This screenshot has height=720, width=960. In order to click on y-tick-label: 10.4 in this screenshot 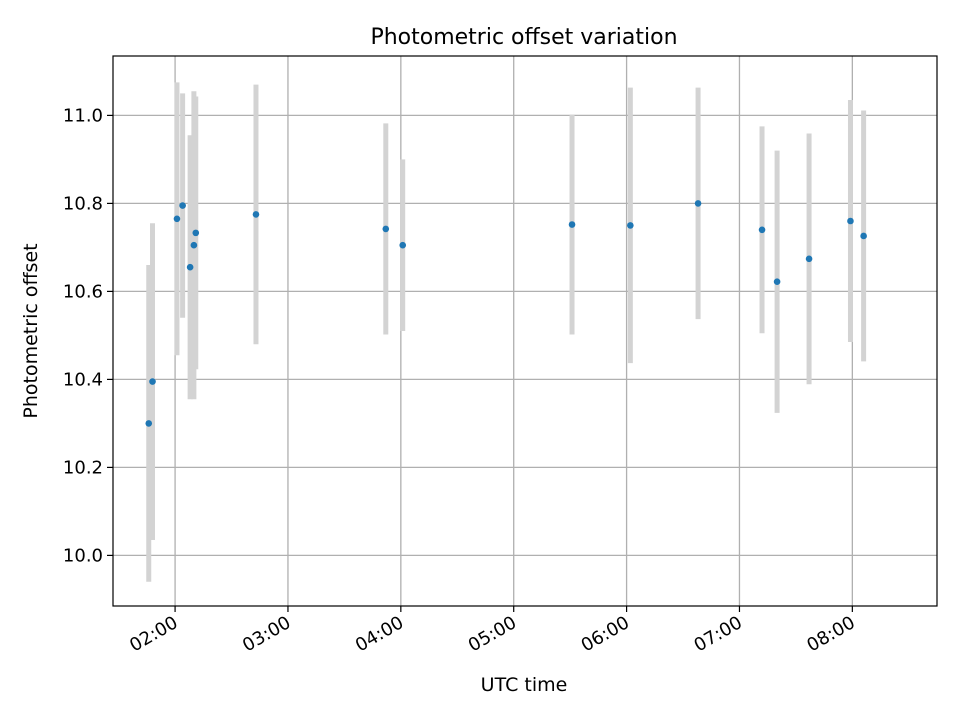, I will do `click(83, 379)`.